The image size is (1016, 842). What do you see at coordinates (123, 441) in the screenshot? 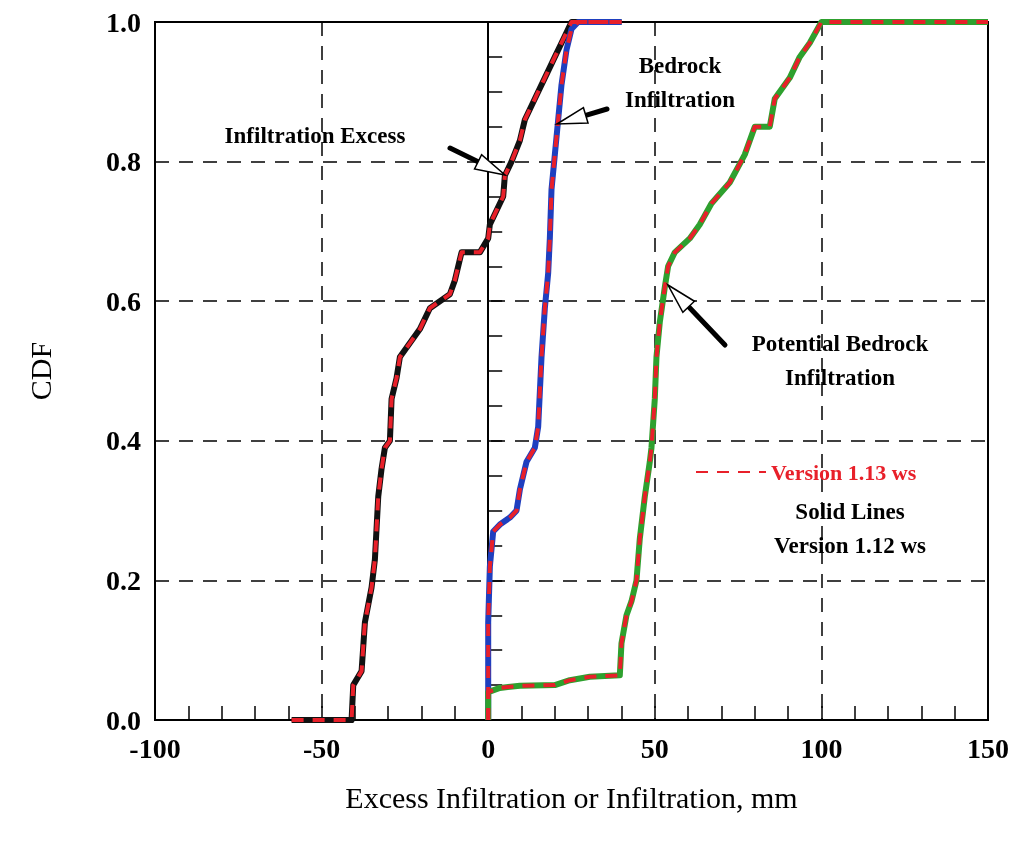
I see `y-tick-label: 0.4` at bounding box center [123, 441].